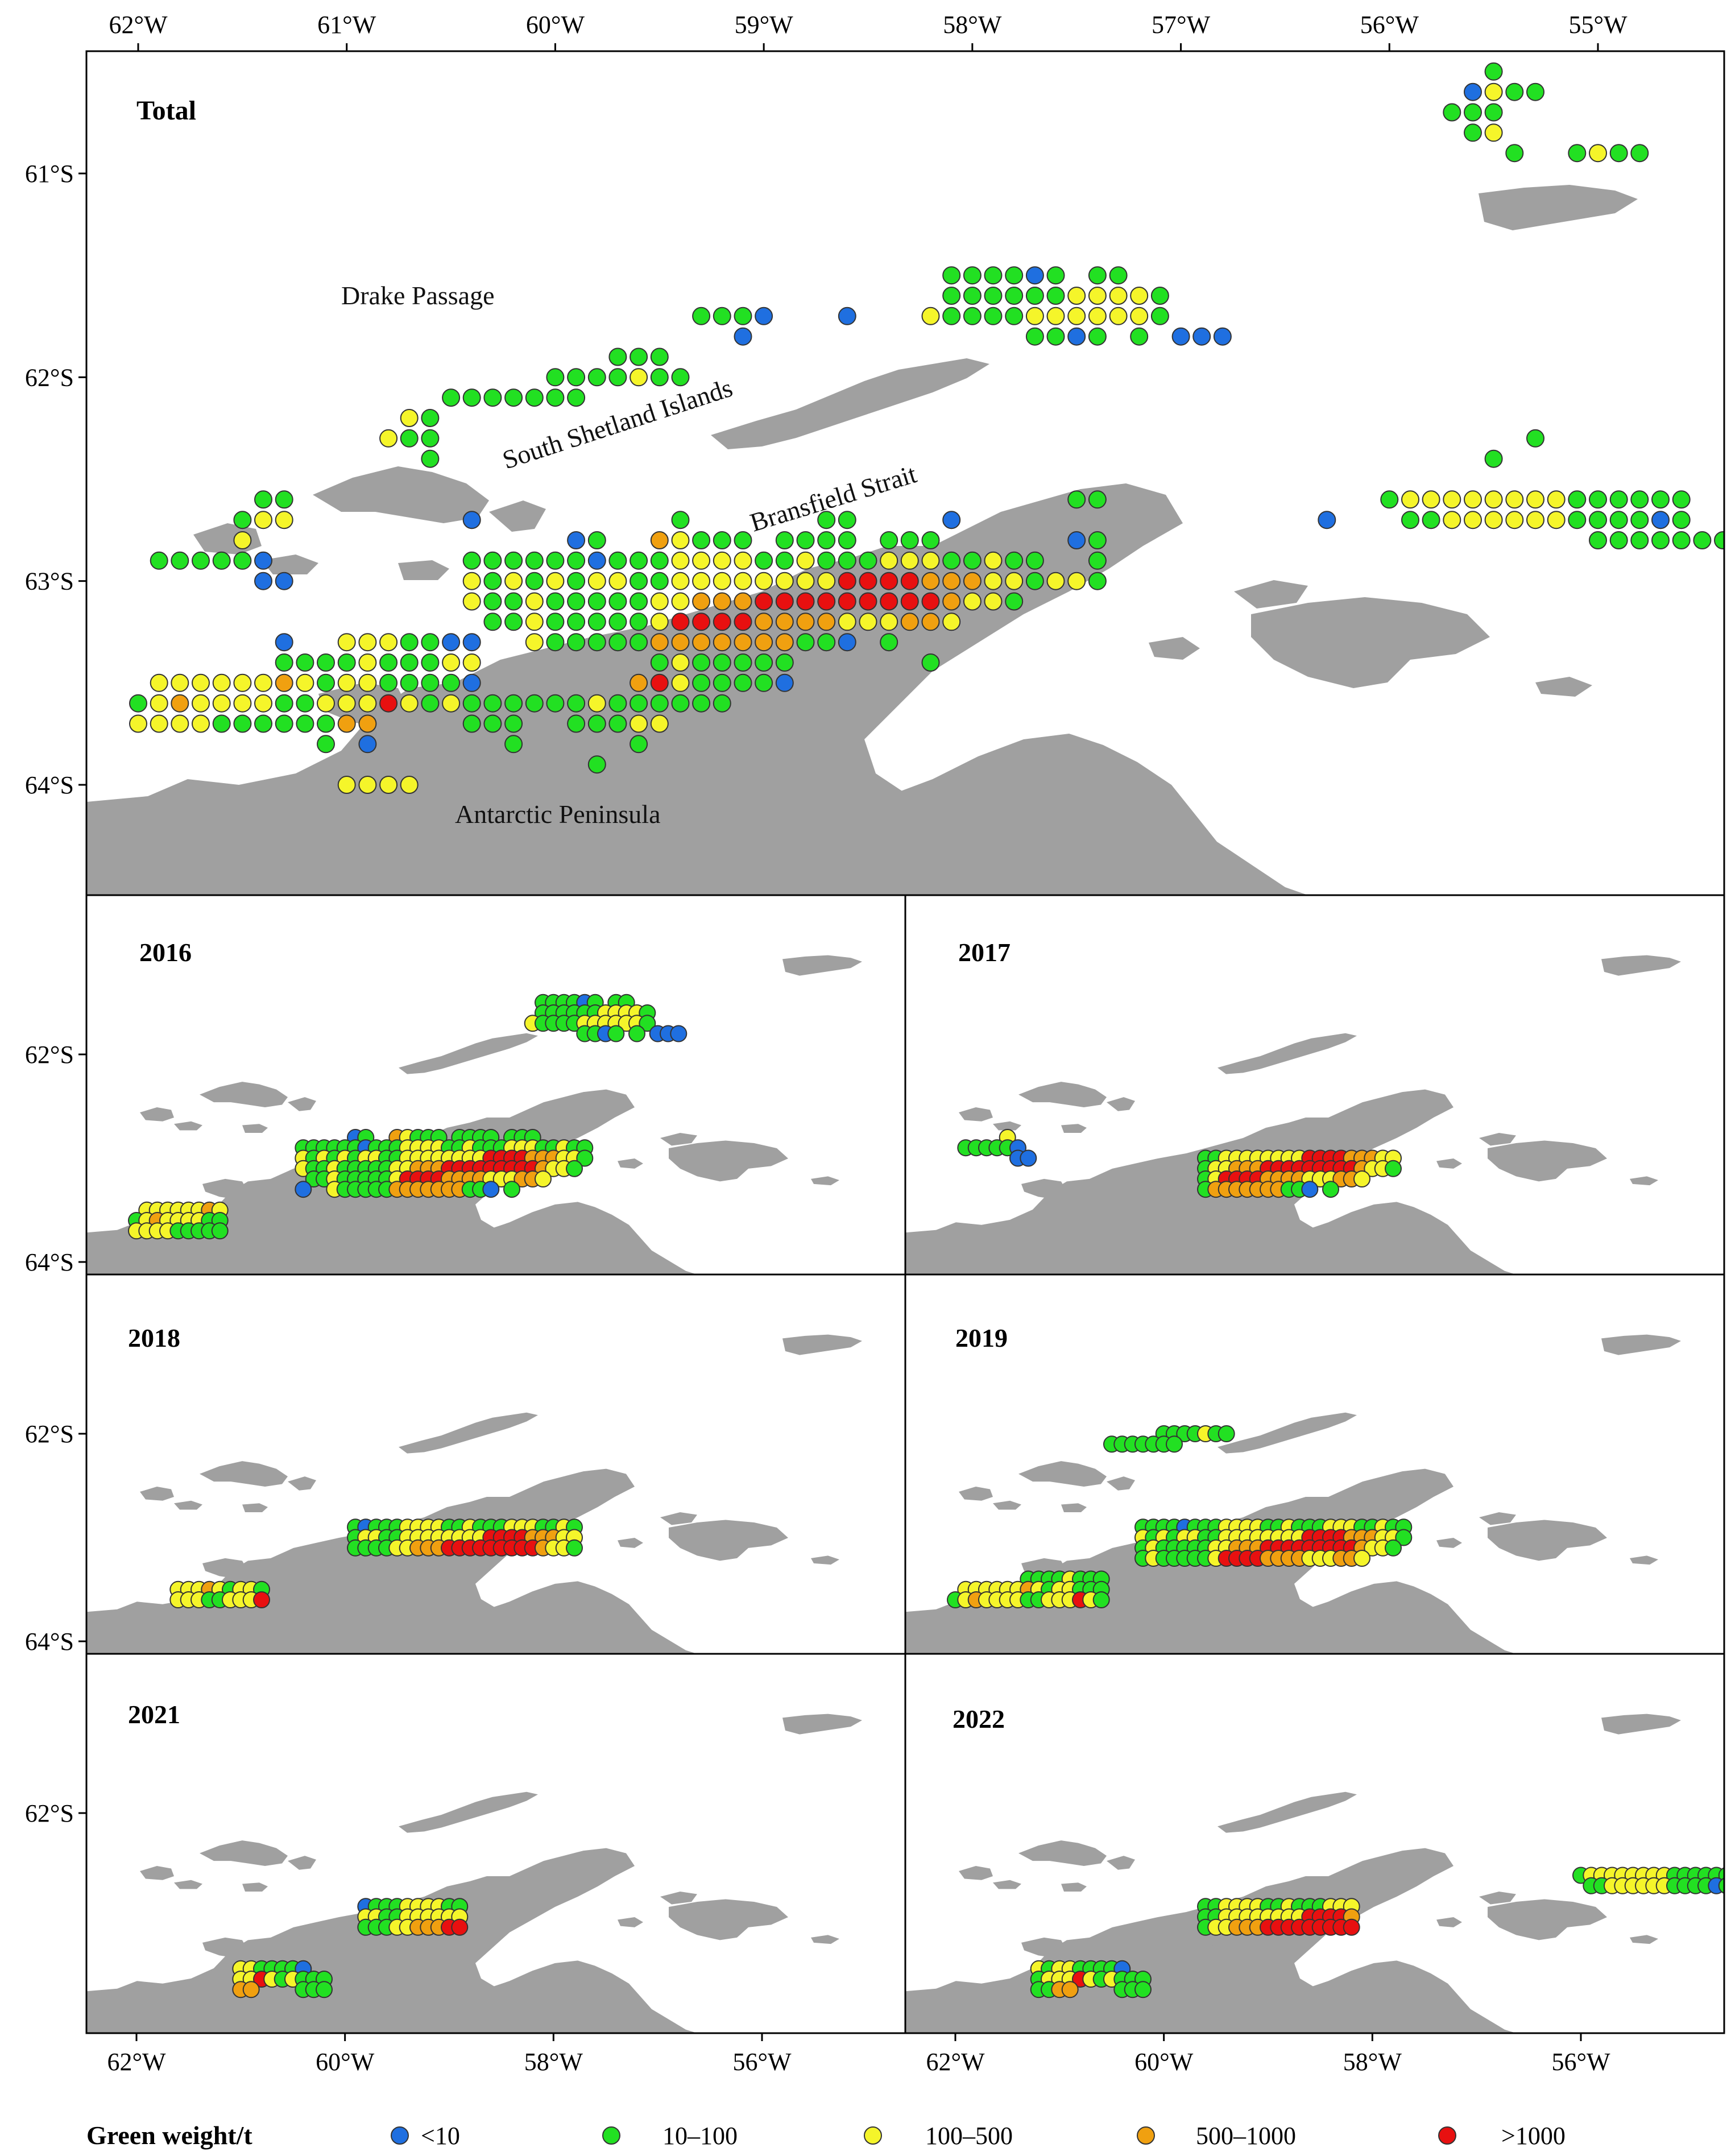  What do you see at coordinates (1580, 2062) in the screenshot?
I see `bottom-lon-label: 56°W` at bounding box center [1580, 2062].